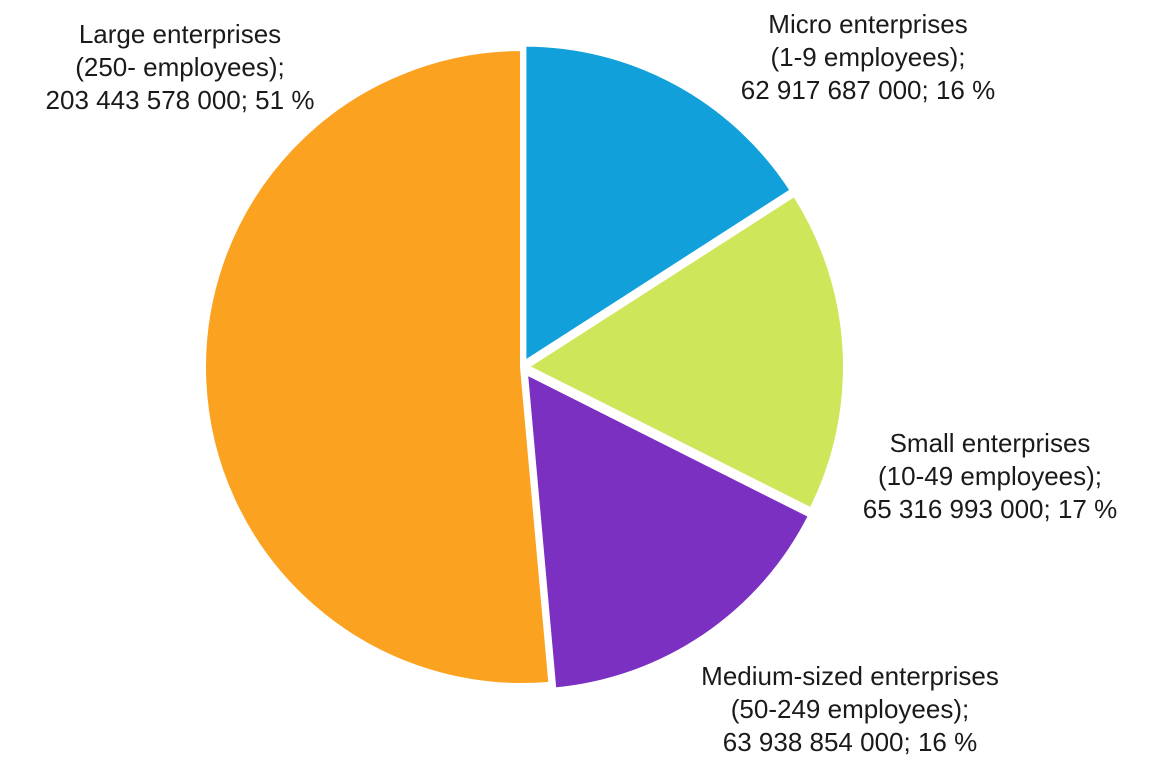 The width and height of the screenshot is (1157, 764). What do you see at coordinates (180, 34) in the screenshot?
I see `slice-name: Large enterprises` at bounding box center [180, 34].